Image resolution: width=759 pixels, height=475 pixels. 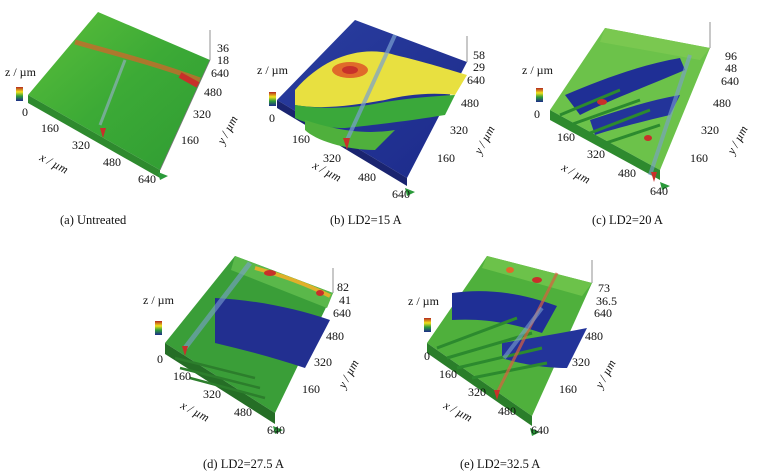 What do you see at coordinates (375, 111) in the screenshot?
I see `green-band` at bounding box center [375, 111].